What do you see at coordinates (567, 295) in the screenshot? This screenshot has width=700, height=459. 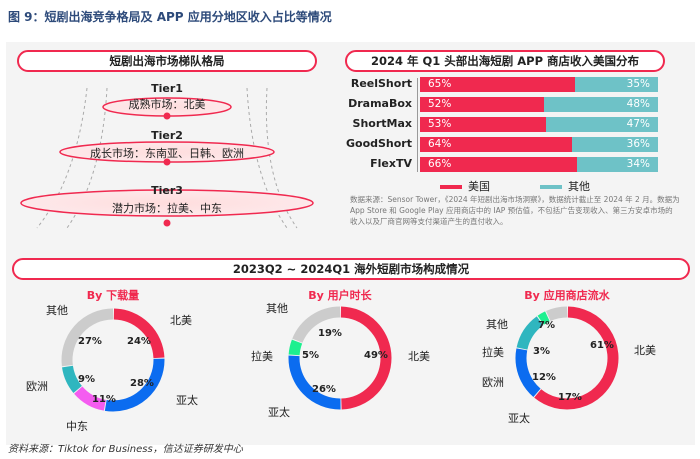 I see `donut-title: By 应用商店流水` at bounding box center [567, 295].